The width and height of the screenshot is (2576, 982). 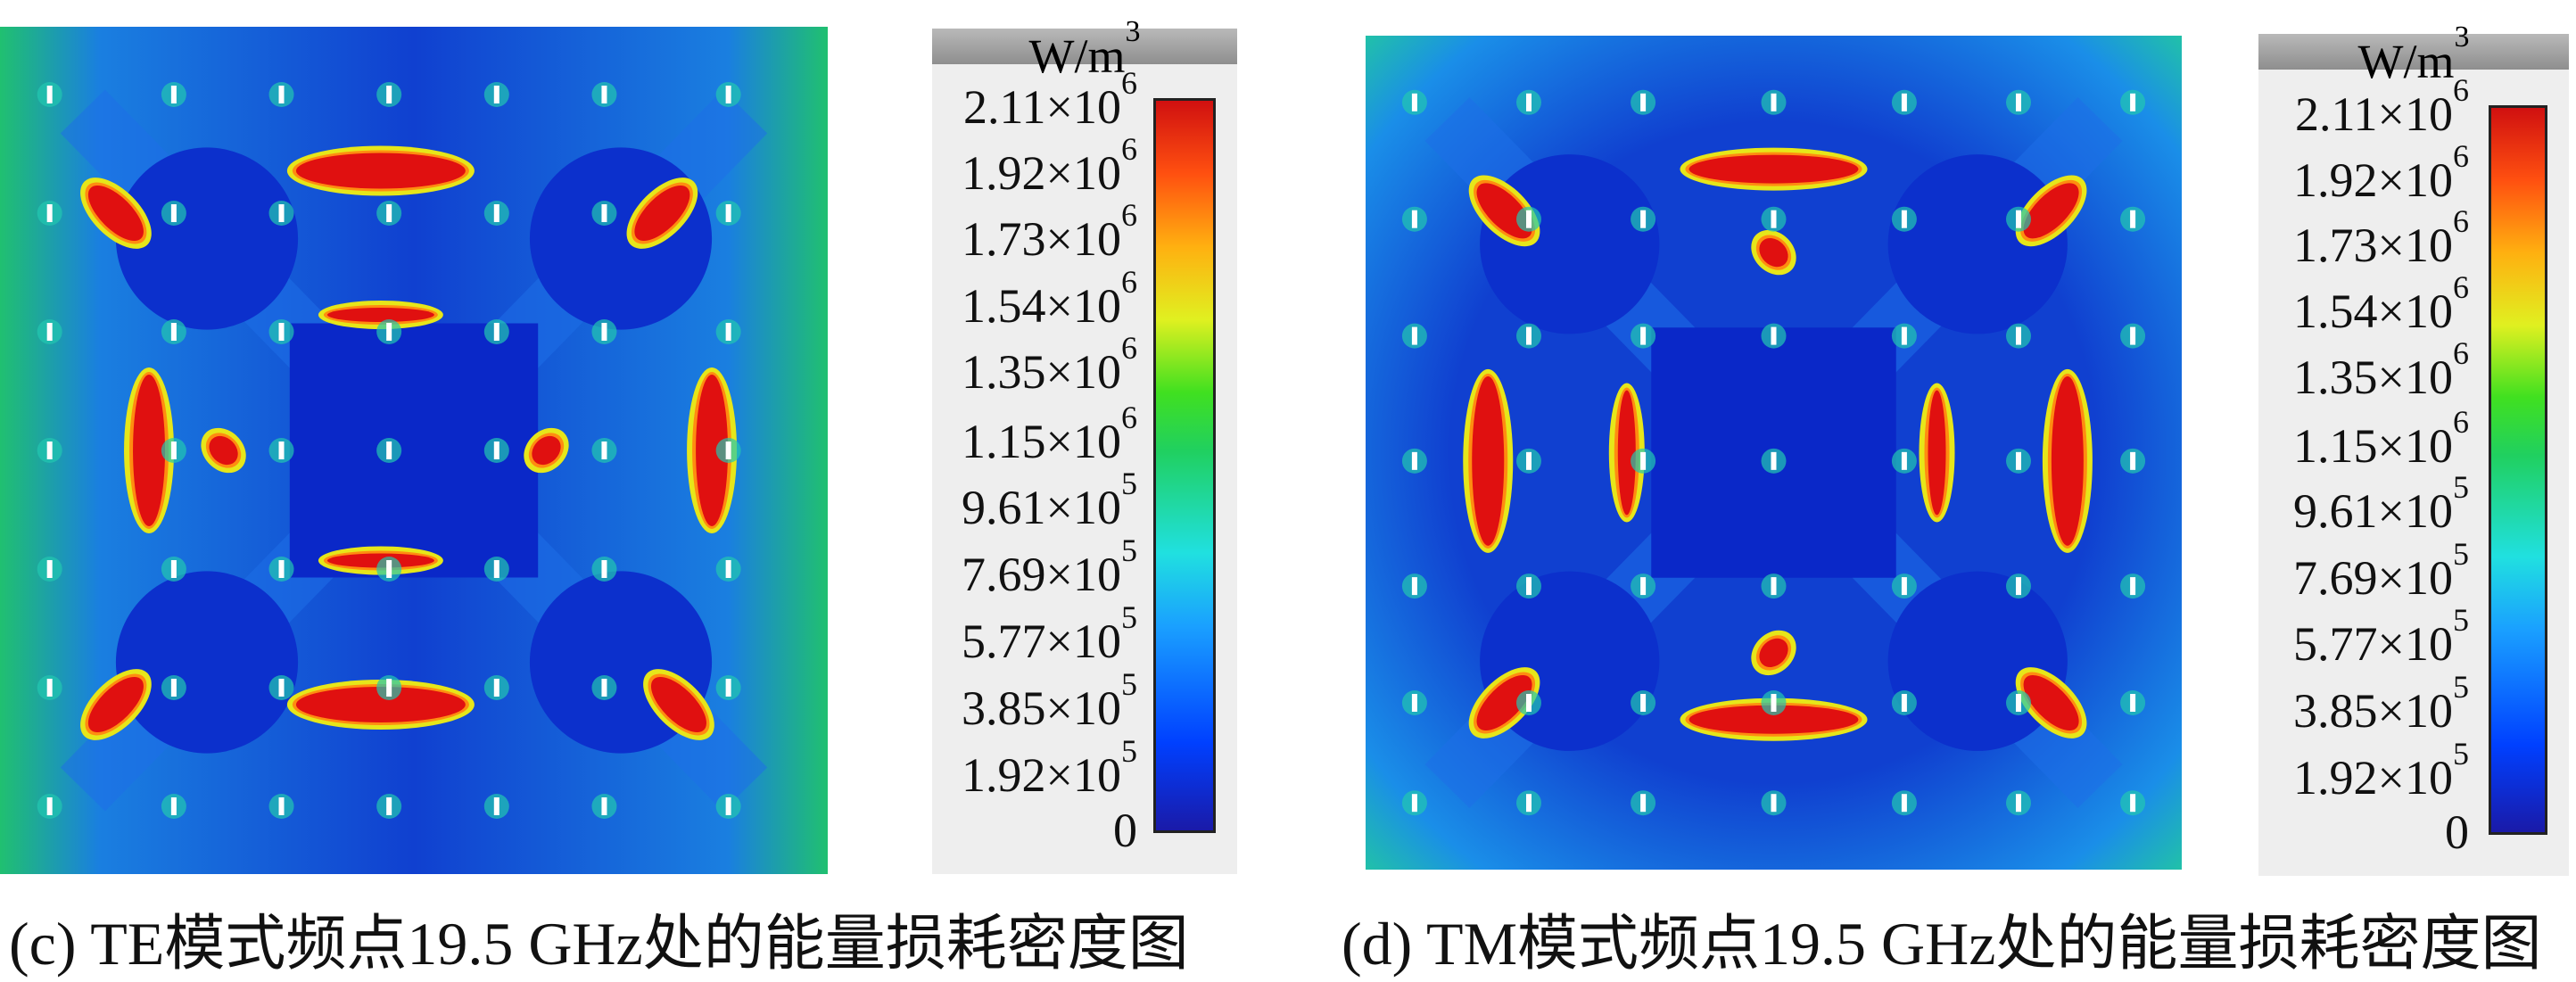 I want to click on caption-te: (c) TE模式频点19.5 GHz处的能量损耗密度图, so click(x=599, y=944).